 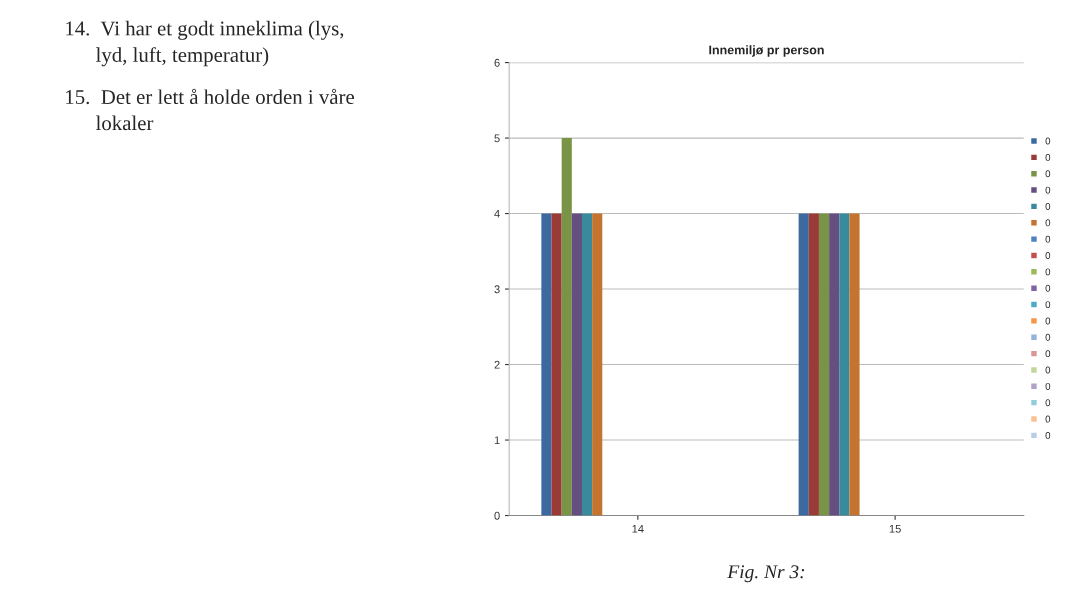 What do you see at coordinates (497, 62) in the screenshot?
I see `y-tick-label: 6` at bounding box center [497, 62].